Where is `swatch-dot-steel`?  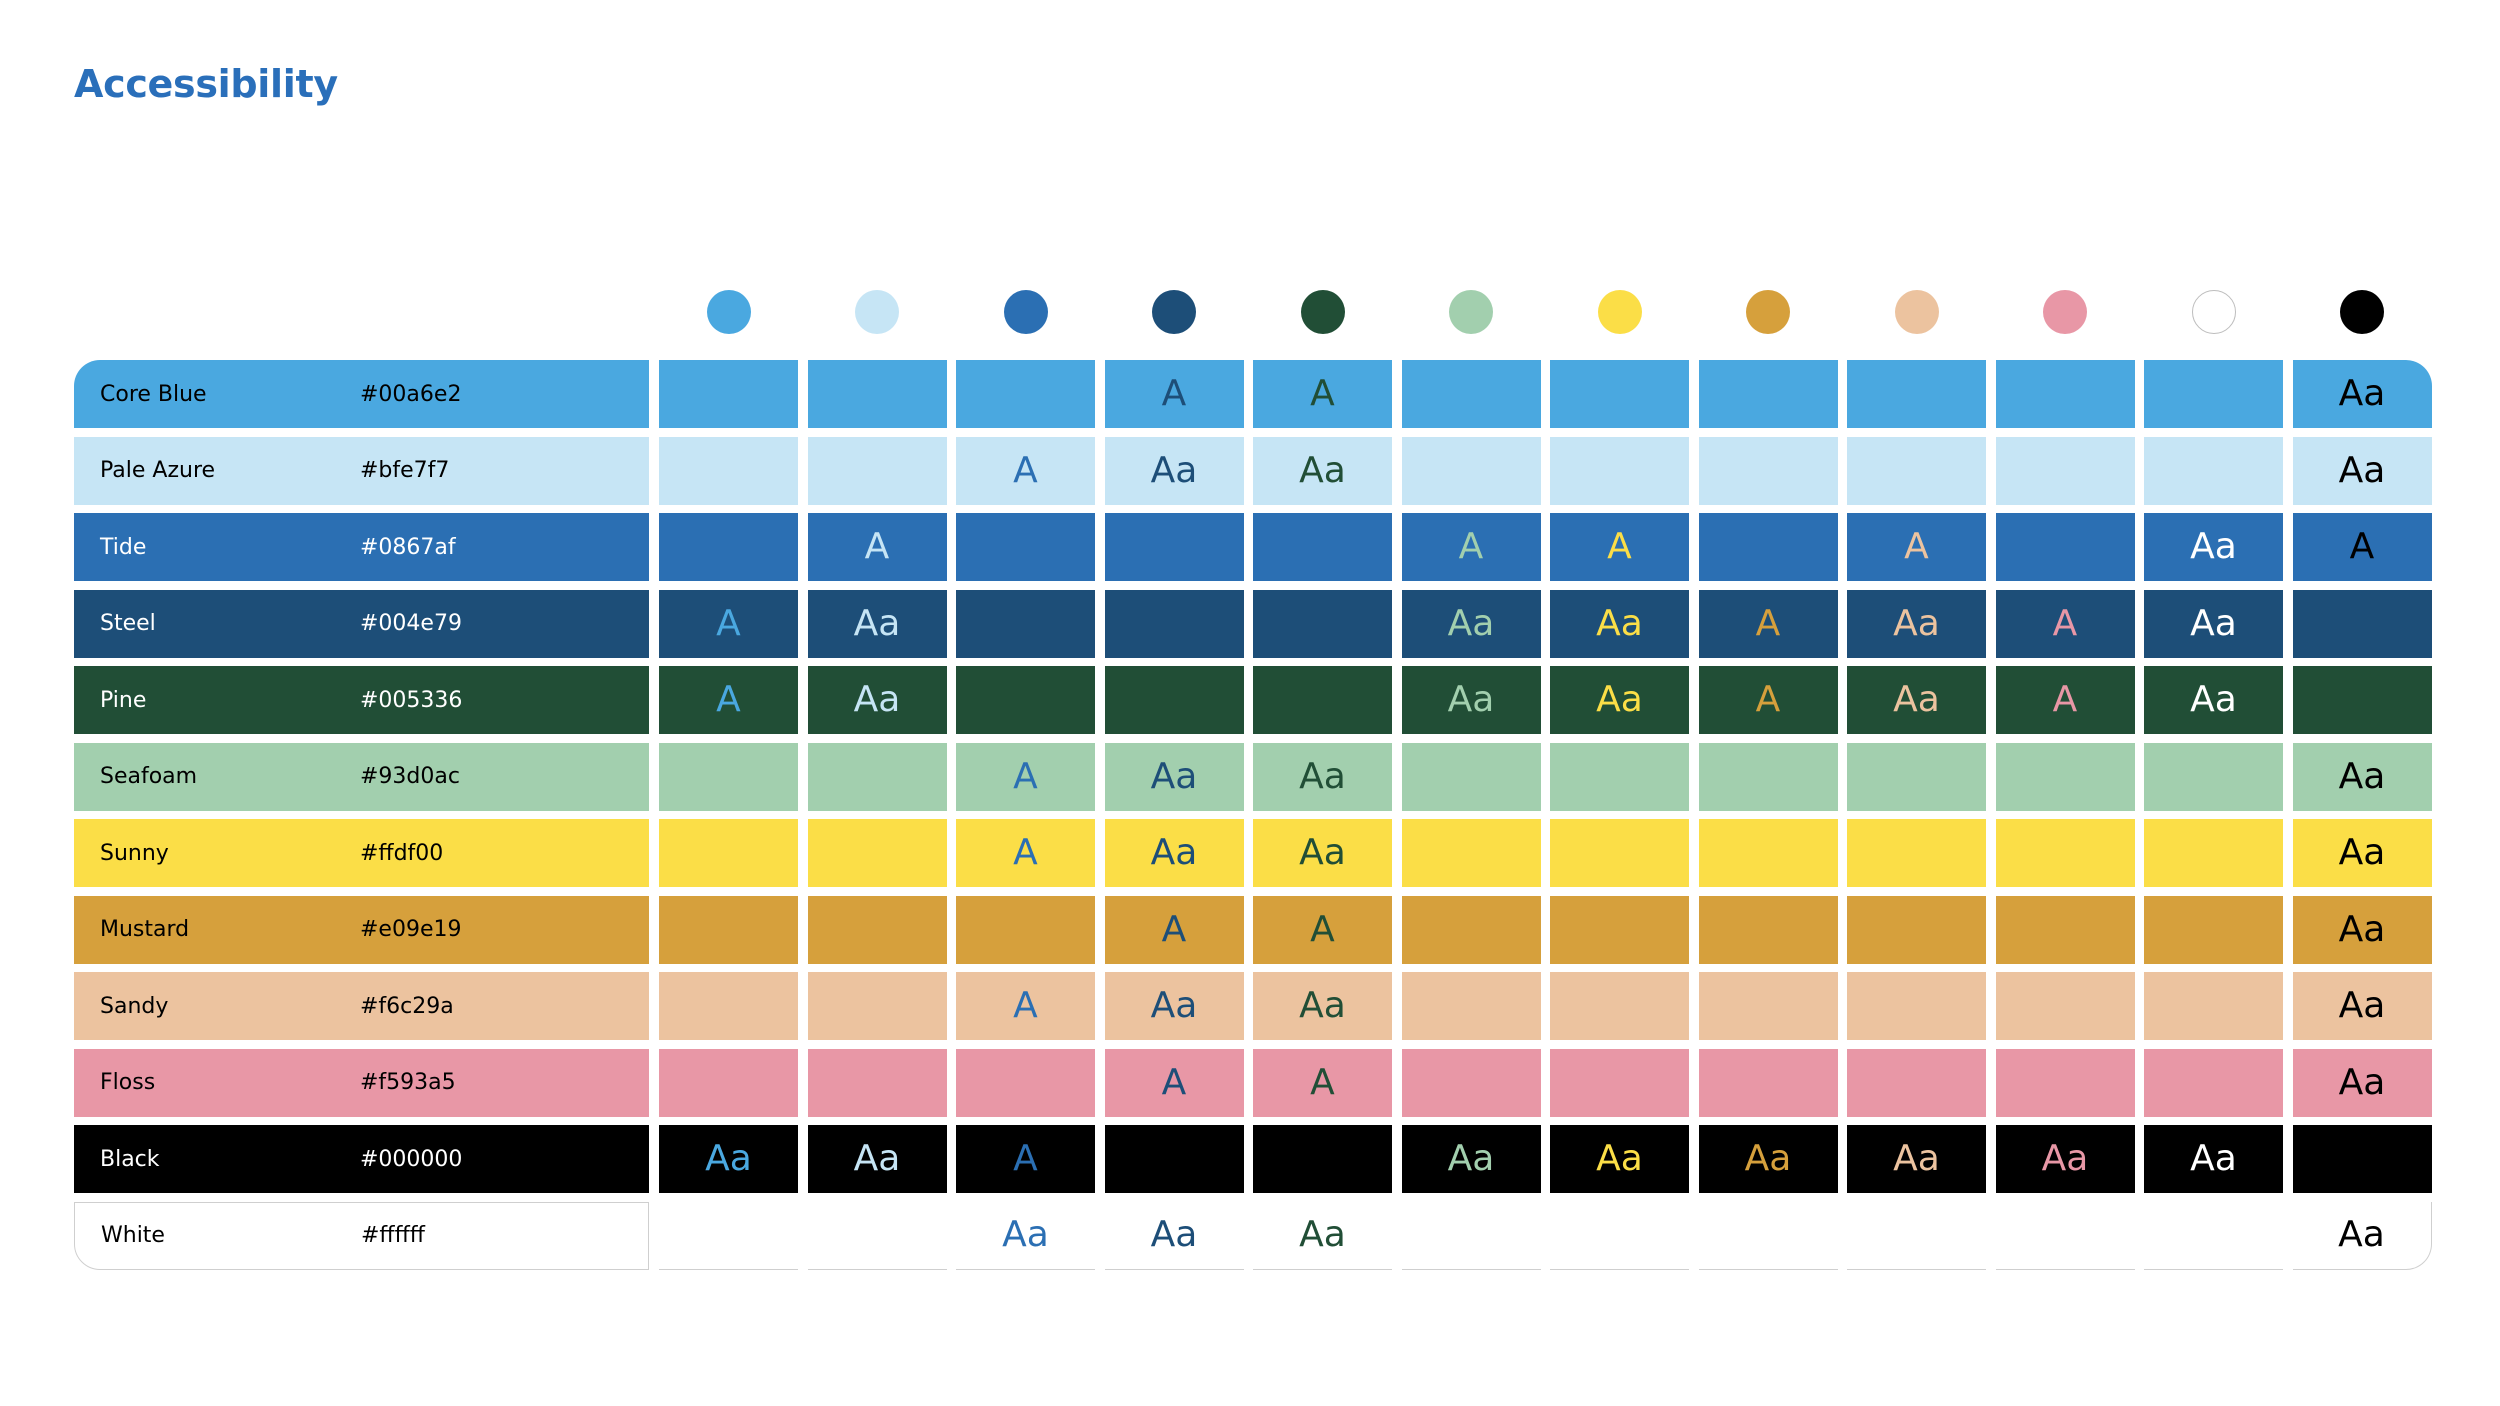 swatch-dot-steel is located at coordinates (1174, 312).